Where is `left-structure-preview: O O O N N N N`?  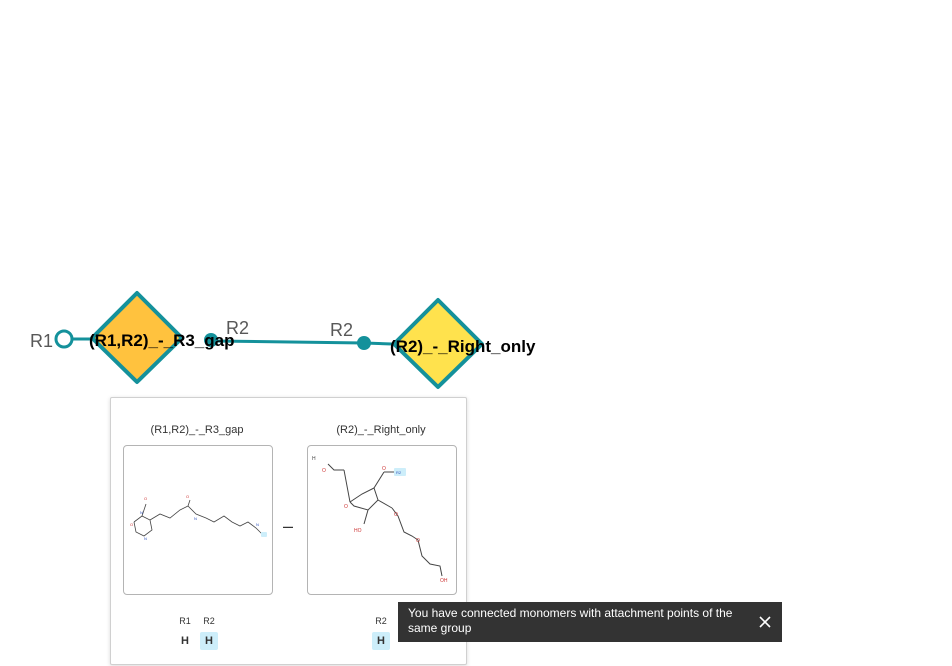
left-structure-preview: O O O N N N N is located at coordinates (198, 520).